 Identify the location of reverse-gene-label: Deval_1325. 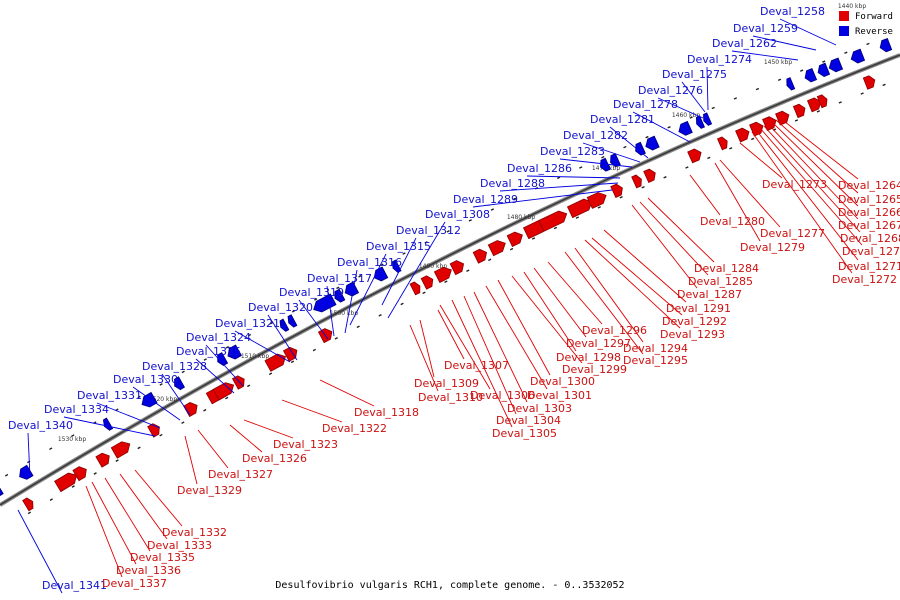
(208, 351).